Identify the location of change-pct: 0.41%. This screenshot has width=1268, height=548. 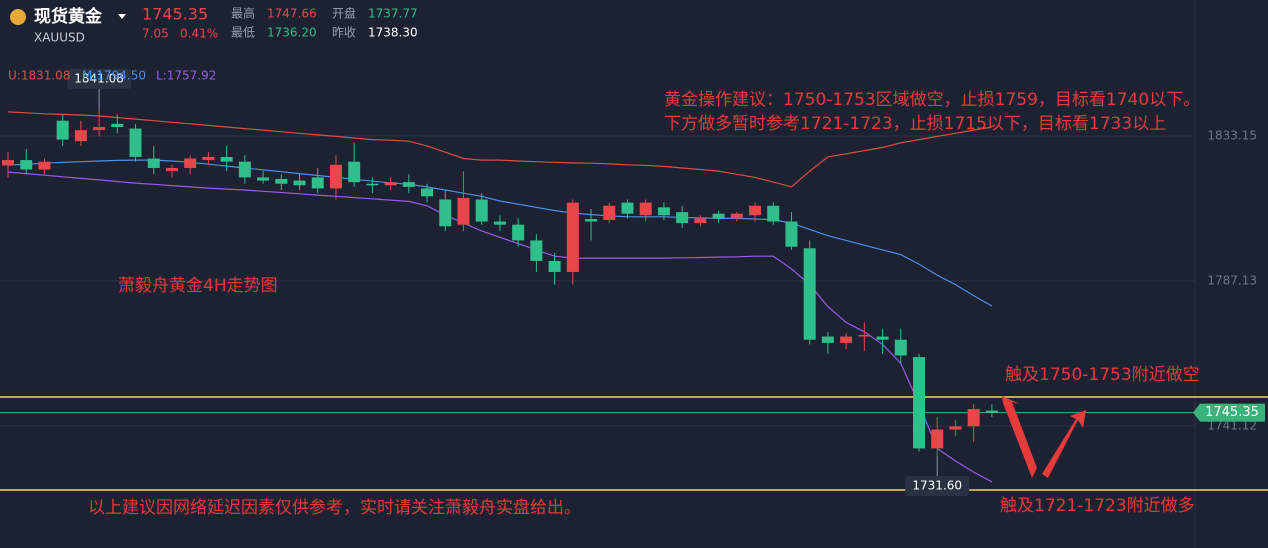
(199, 34).